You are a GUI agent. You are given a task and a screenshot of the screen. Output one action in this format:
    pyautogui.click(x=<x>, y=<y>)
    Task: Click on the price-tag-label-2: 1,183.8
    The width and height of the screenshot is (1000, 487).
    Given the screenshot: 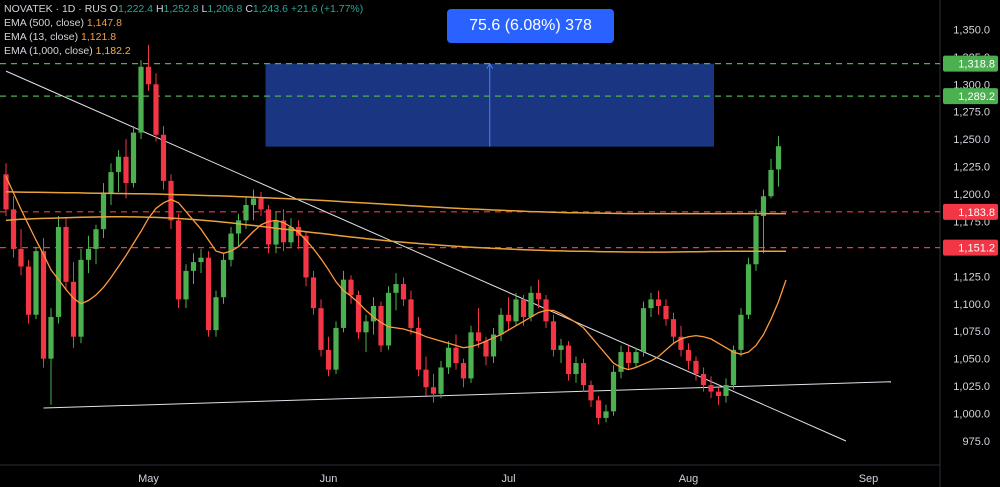 What is the action you would take?
    pyautogui.click(x=976, y=213)
    